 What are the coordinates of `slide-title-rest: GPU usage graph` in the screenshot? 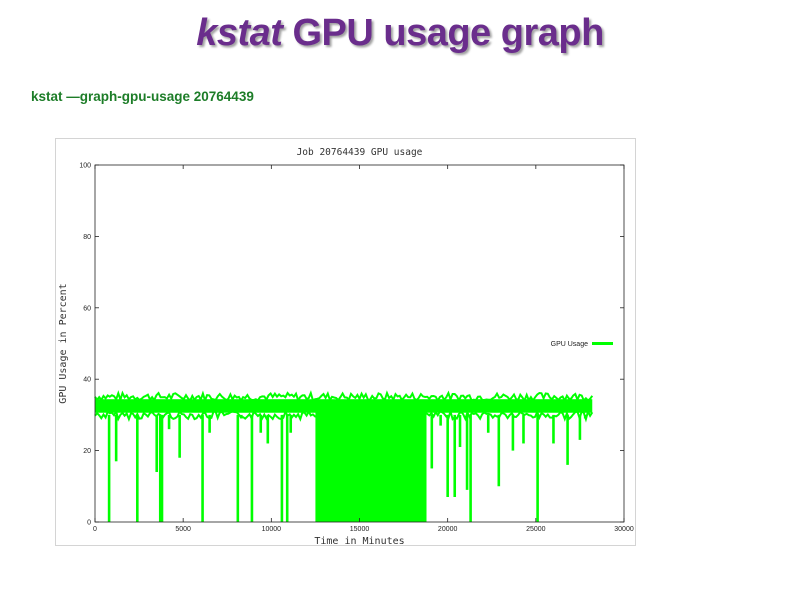 It's located at (443, 33).